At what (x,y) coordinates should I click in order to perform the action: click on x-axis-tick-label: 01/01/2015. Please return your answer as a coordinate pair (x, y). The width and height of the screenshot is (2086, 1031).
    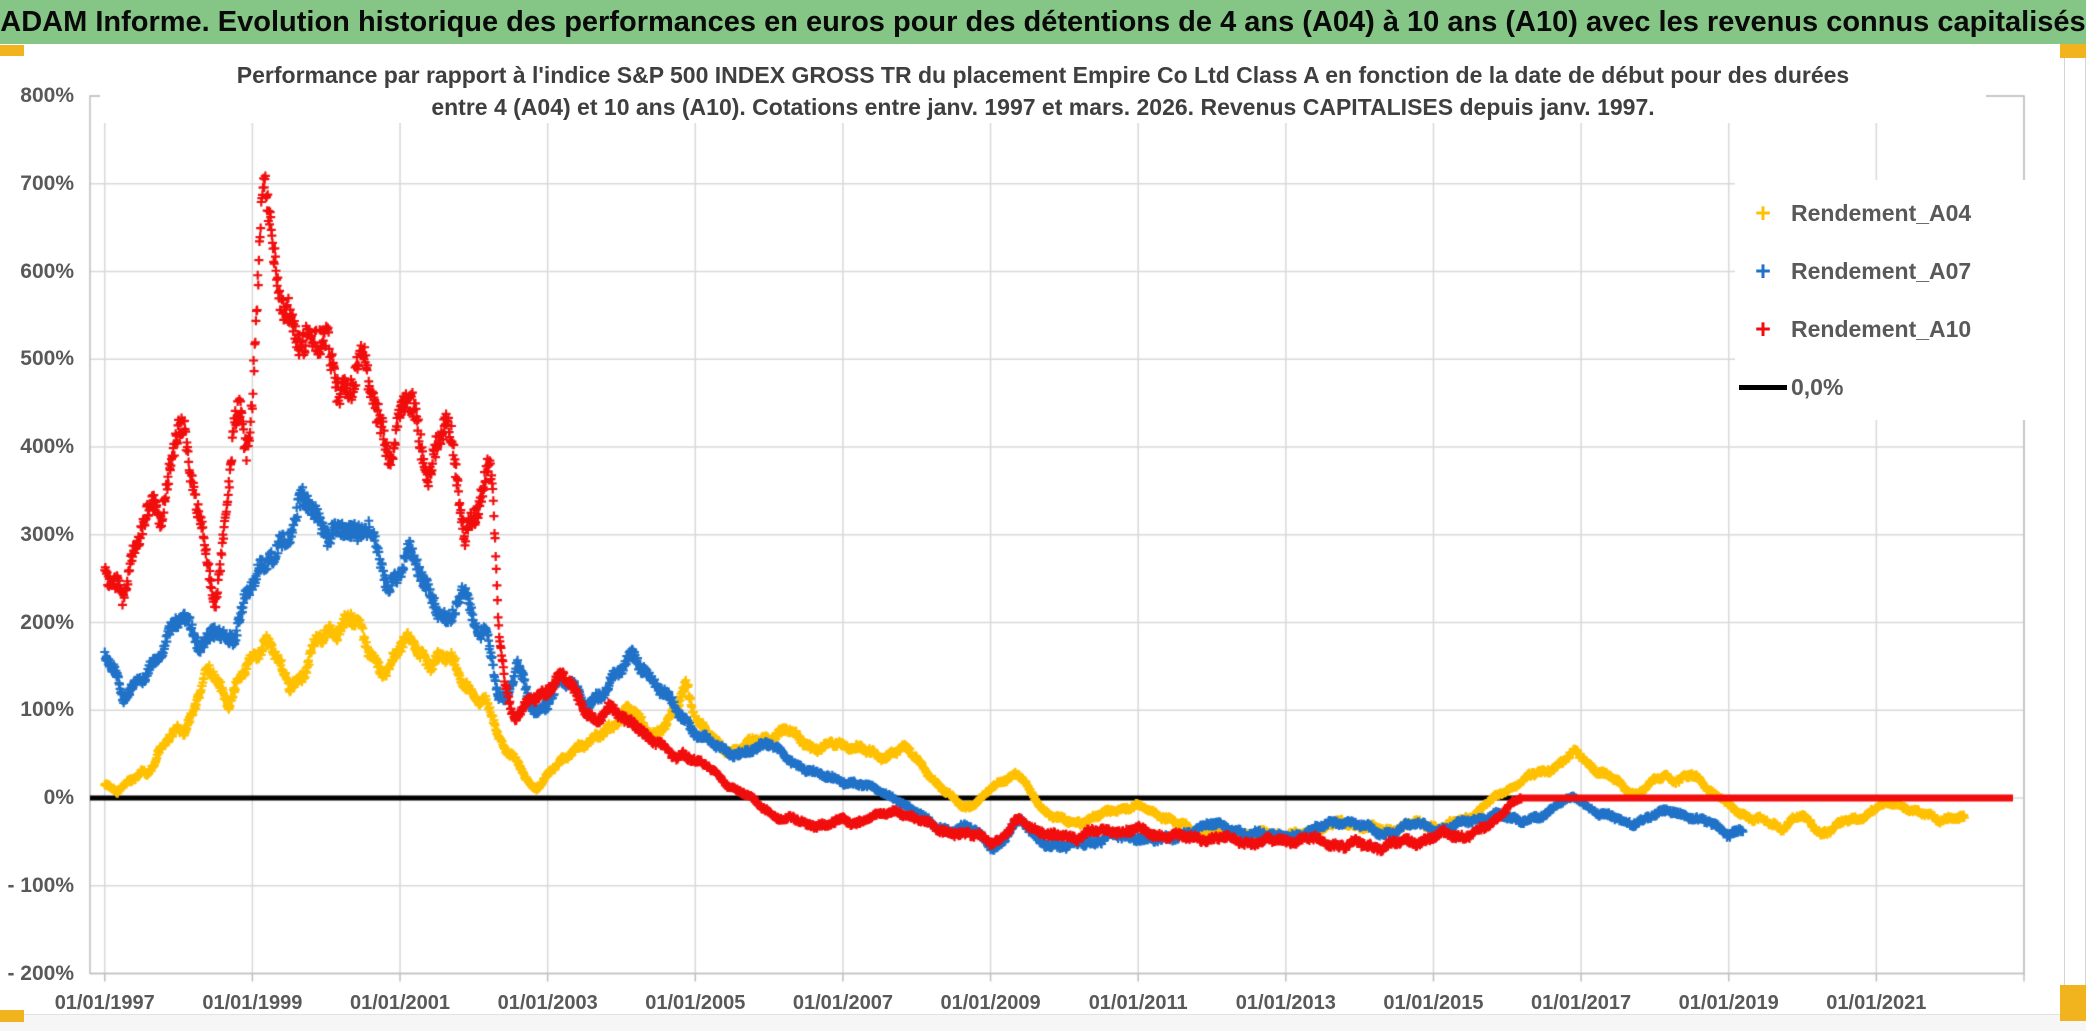
    Looking at the image, I should click on (1433, 1003).